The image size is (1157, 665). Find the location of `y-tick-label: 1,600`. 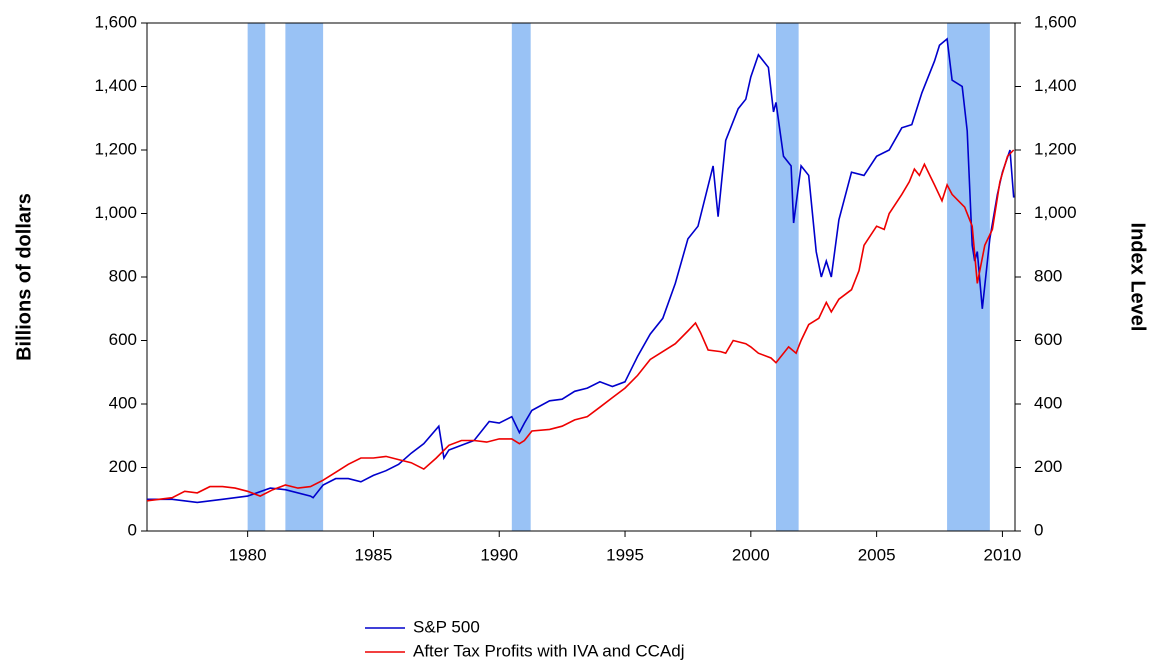

y-tick-label: 1,600 is located at coordinates (115, 21).